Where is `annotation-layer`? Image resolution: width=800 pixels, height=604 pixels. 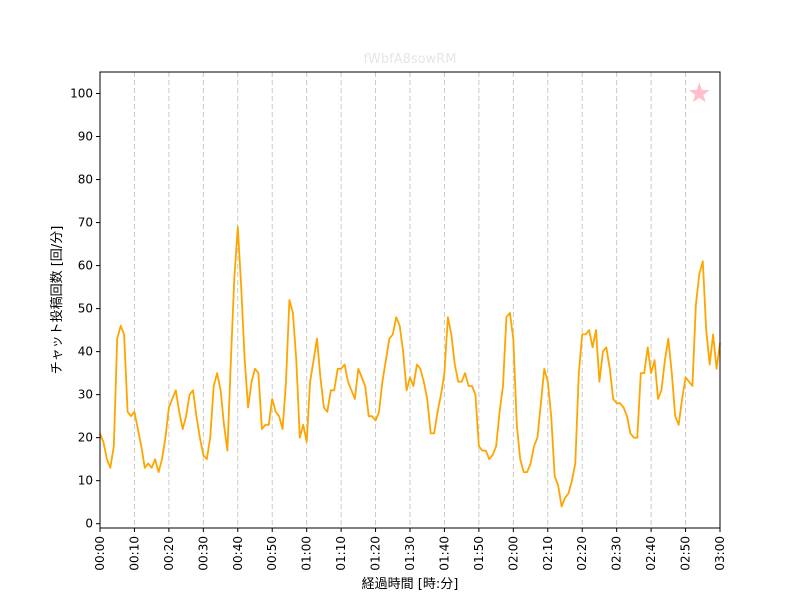
annotation-layer is located at coordinates (699, 92).